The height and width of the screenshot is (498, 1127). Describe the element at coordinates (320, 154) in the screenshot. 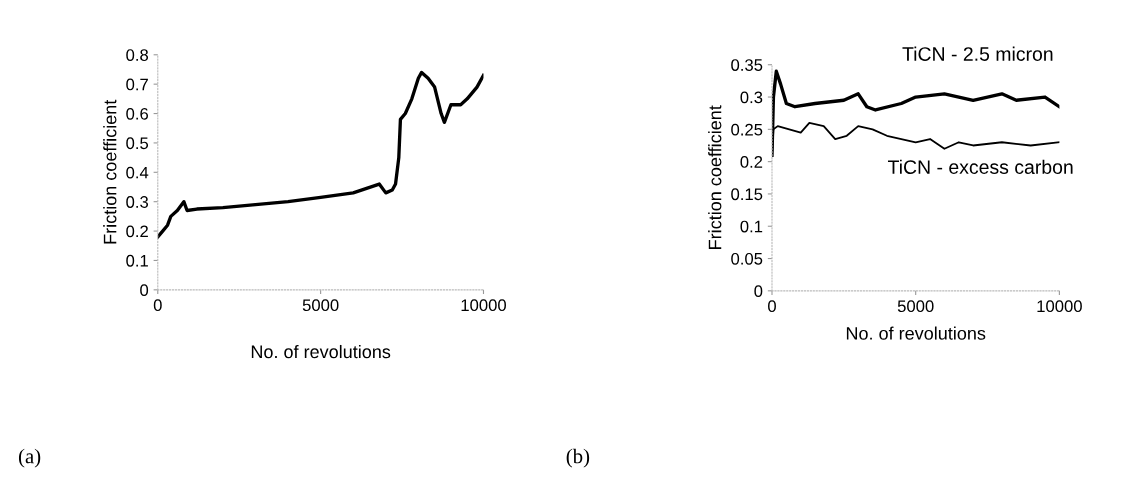

I see `line-series` at that location.